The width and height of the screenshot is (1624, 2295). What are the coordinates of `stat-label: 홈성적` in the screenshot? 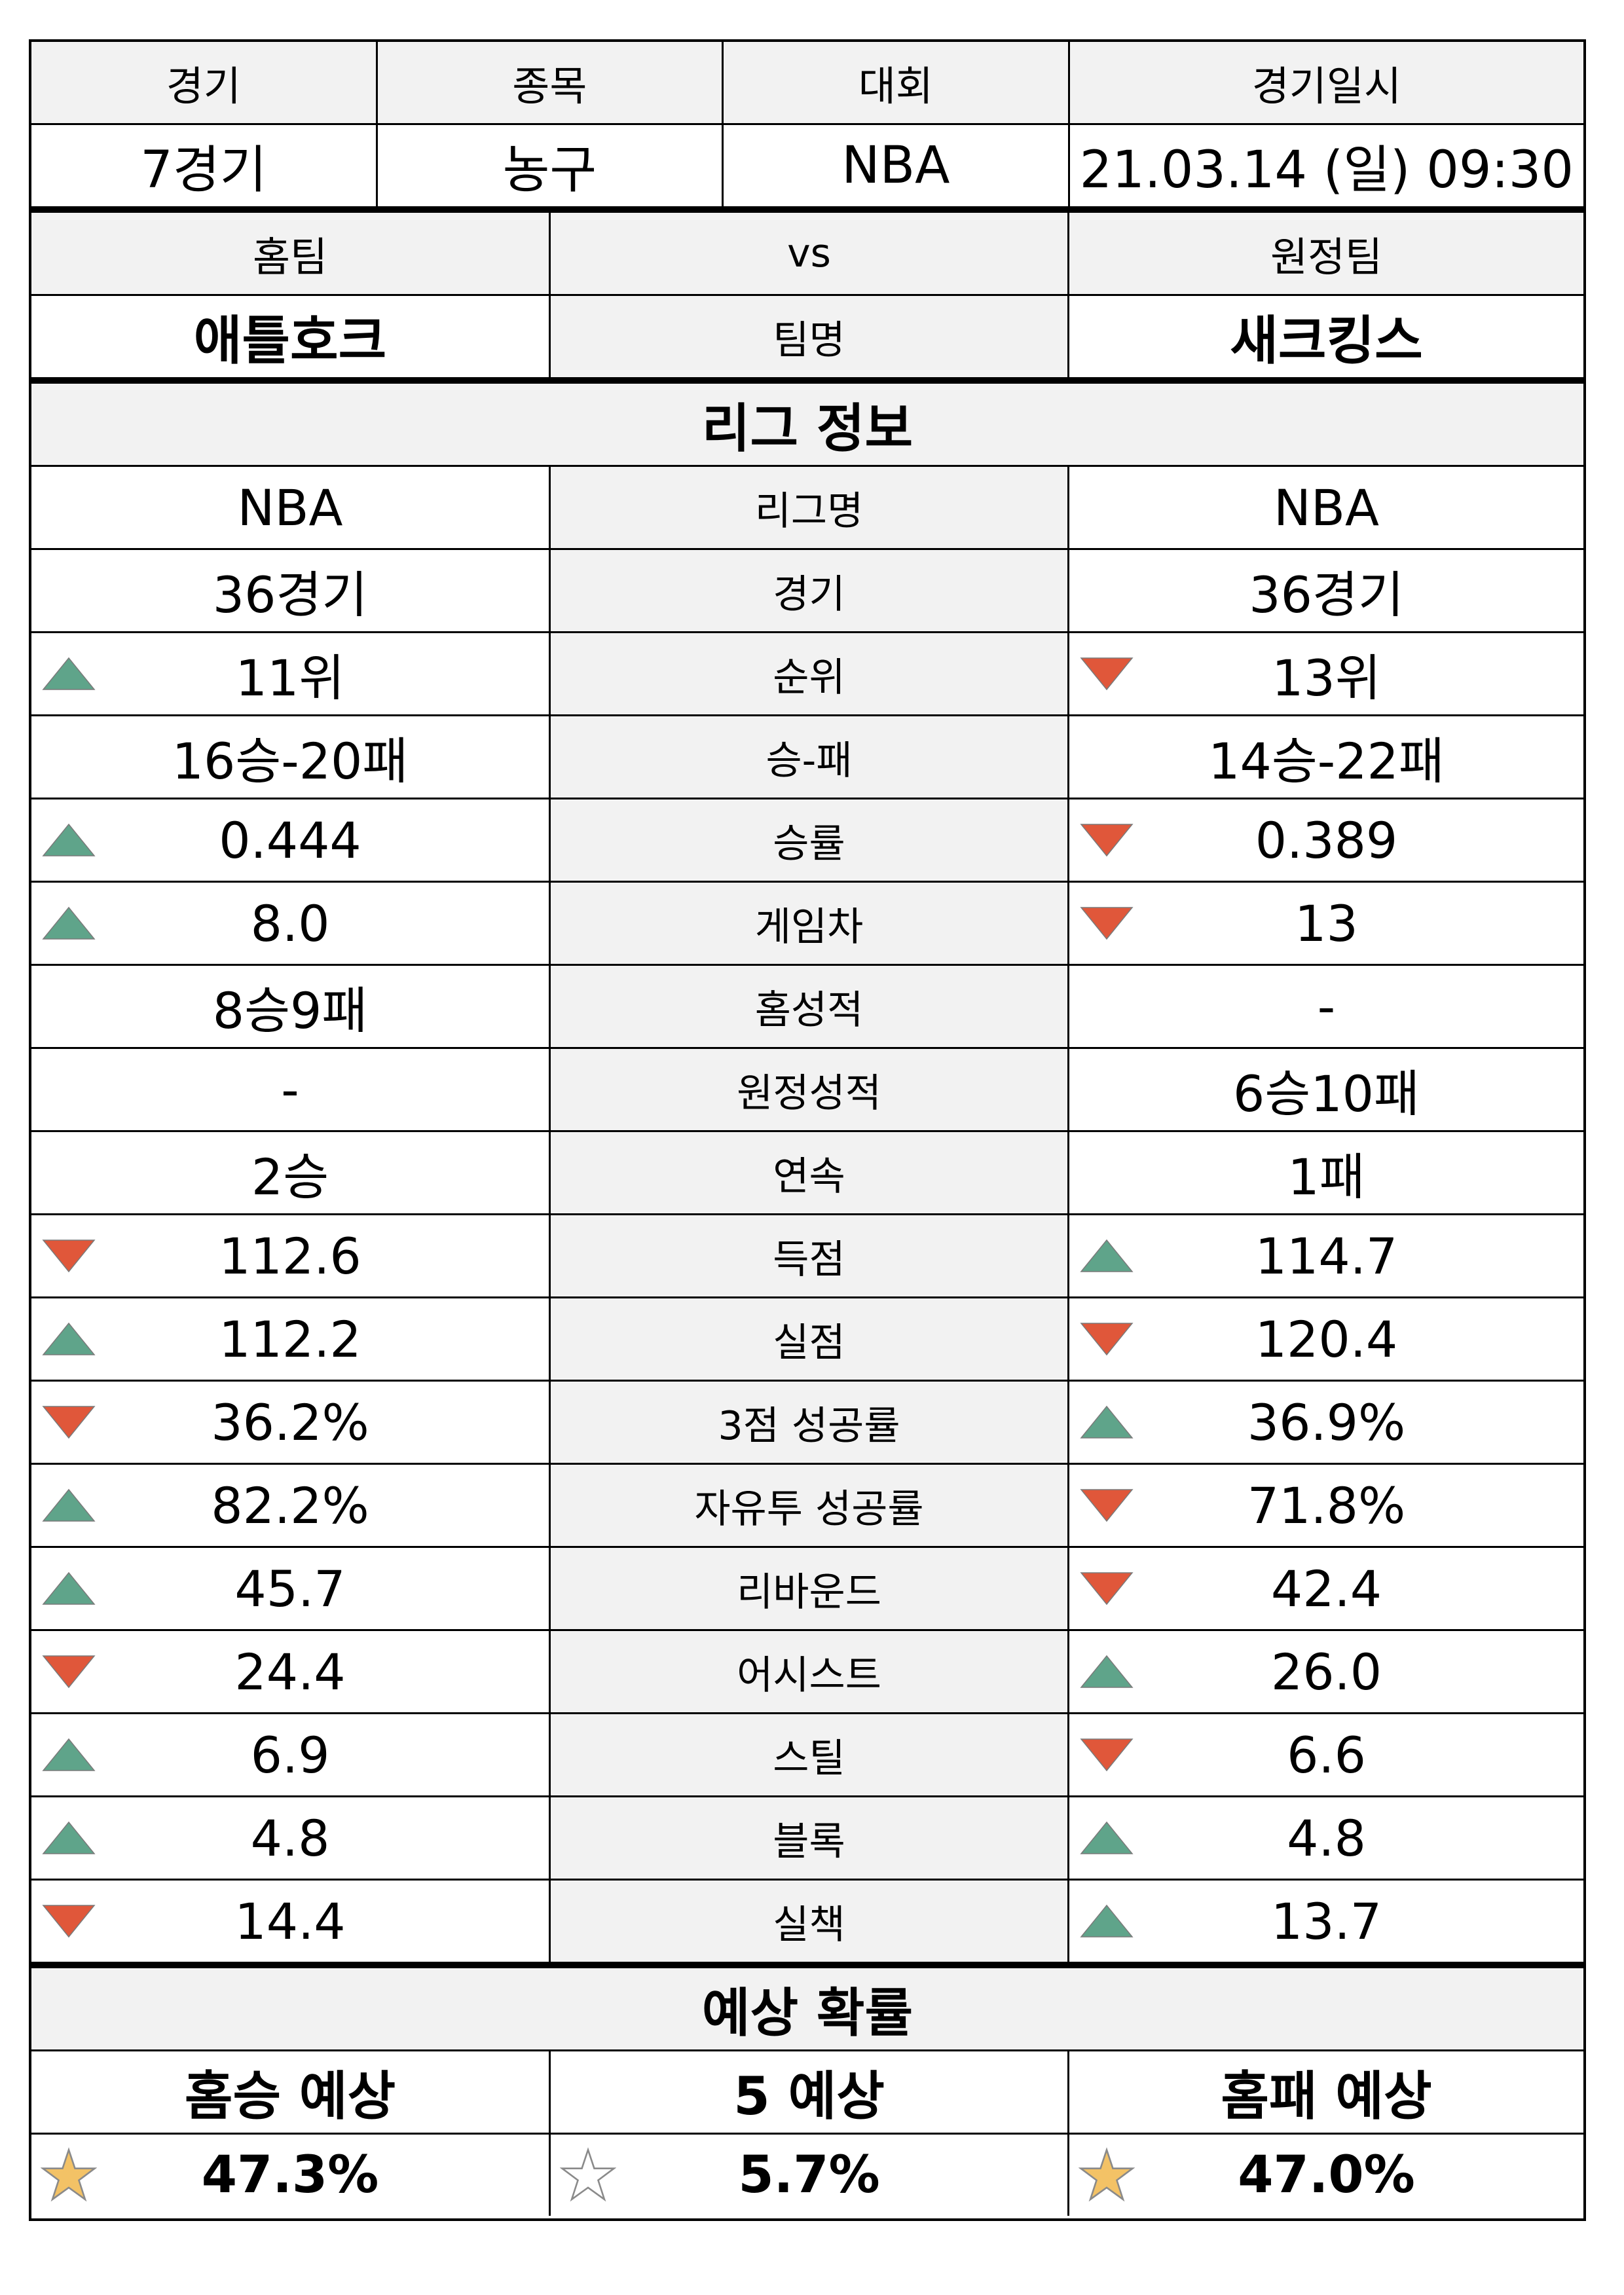 It's located at (810, 1006).